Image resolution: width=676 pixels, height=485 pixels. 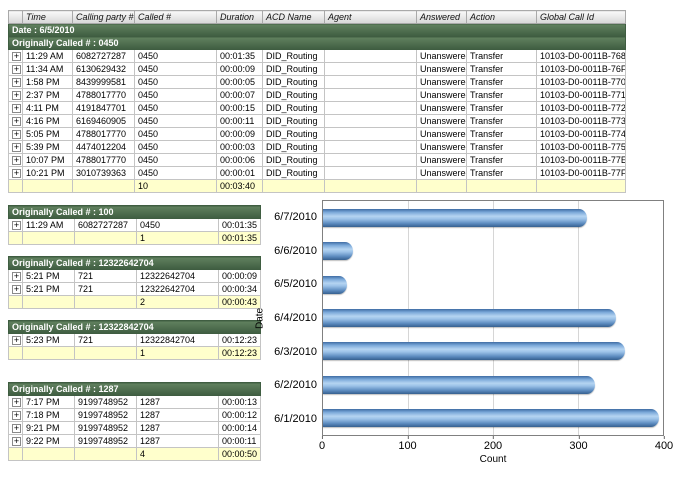 I want to click on cell-duration: 00:00:09, so click(x=239, y=134).